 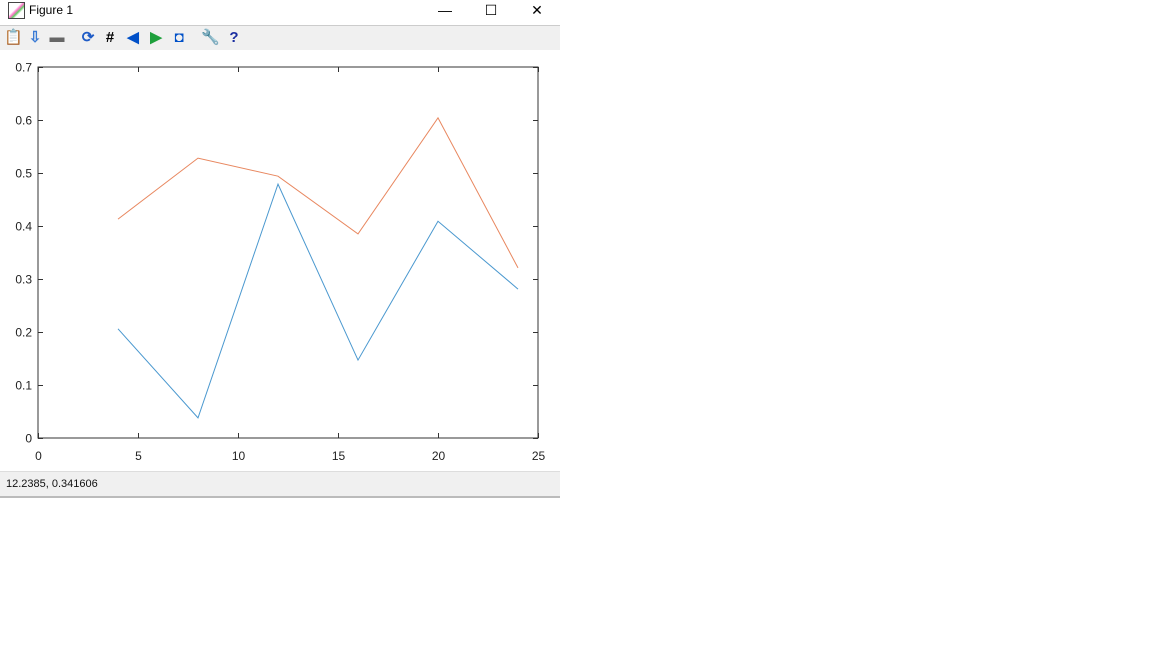 What do you see at coordinates (57, 37) in the screenshot?
I see `print-icon: ▬` at bounding box center [57, 37].